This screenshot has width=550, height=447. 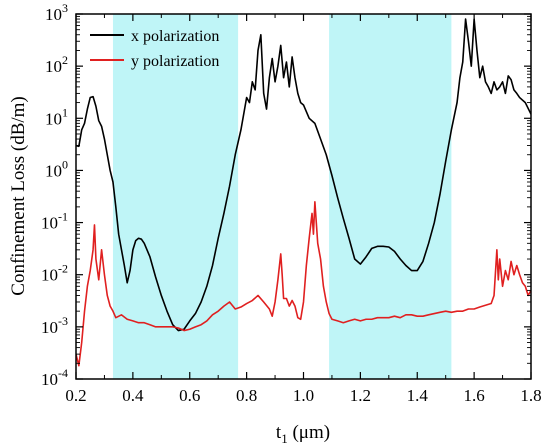 What do you see at coordinates (54, 325) in the screenshot?
I see `y-tick-label: 10⁻³` at bounding box center [54, 325].